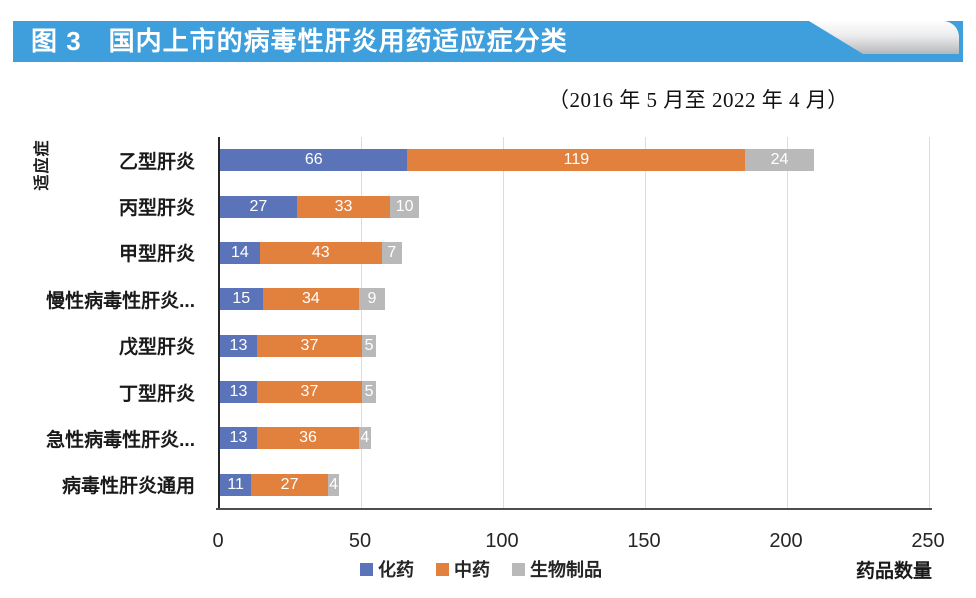 Image resolution: width=976 pixels, height=598 pixels. Describe the element at coordinates (502, 541) in the screenshot. I see `x-tick-label-100: 100` at that location.